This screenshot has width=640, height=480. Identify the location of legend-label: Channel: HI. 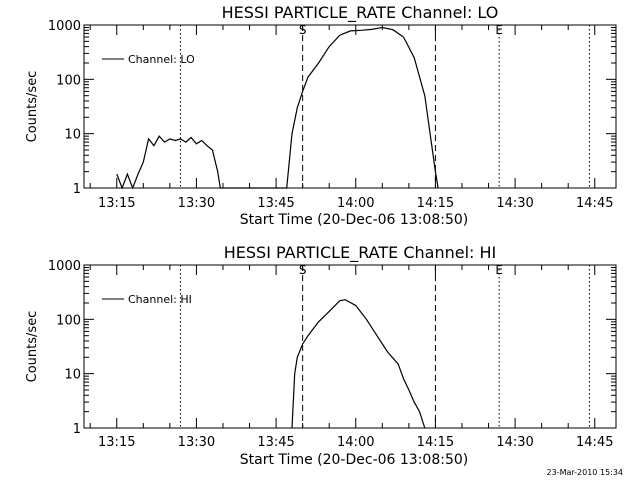
(160, 299).